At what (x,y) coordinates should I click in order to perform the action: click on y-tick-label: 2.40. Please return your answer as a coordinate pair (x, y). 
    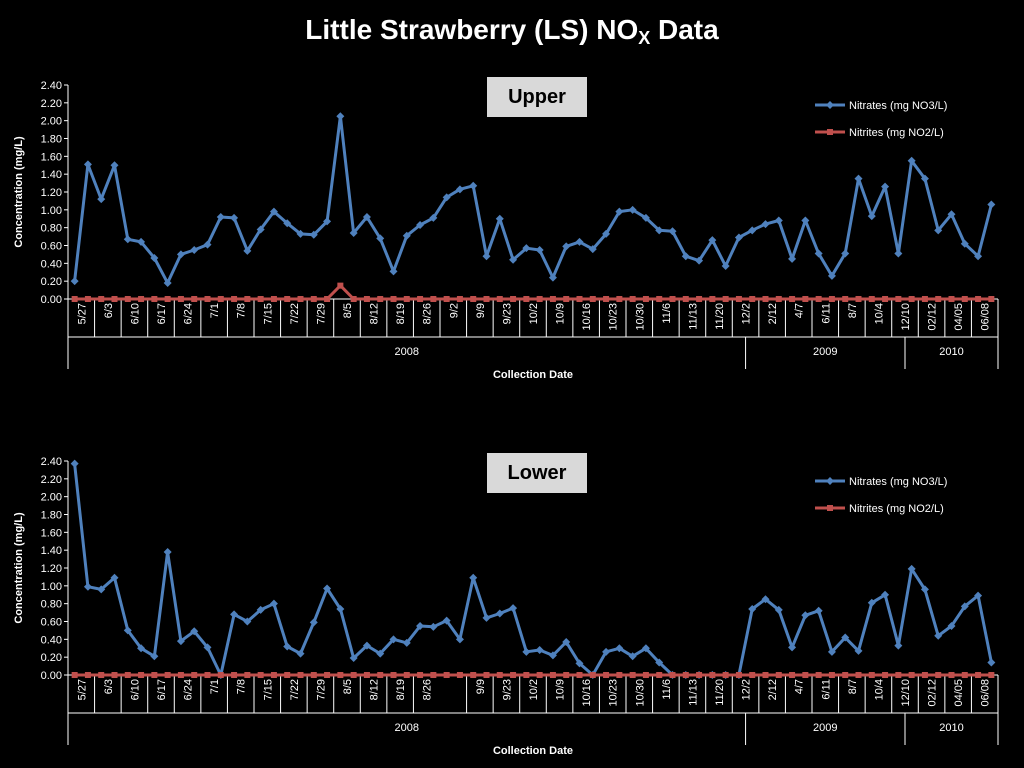
    Looking at the image, I should click on (51, 462).